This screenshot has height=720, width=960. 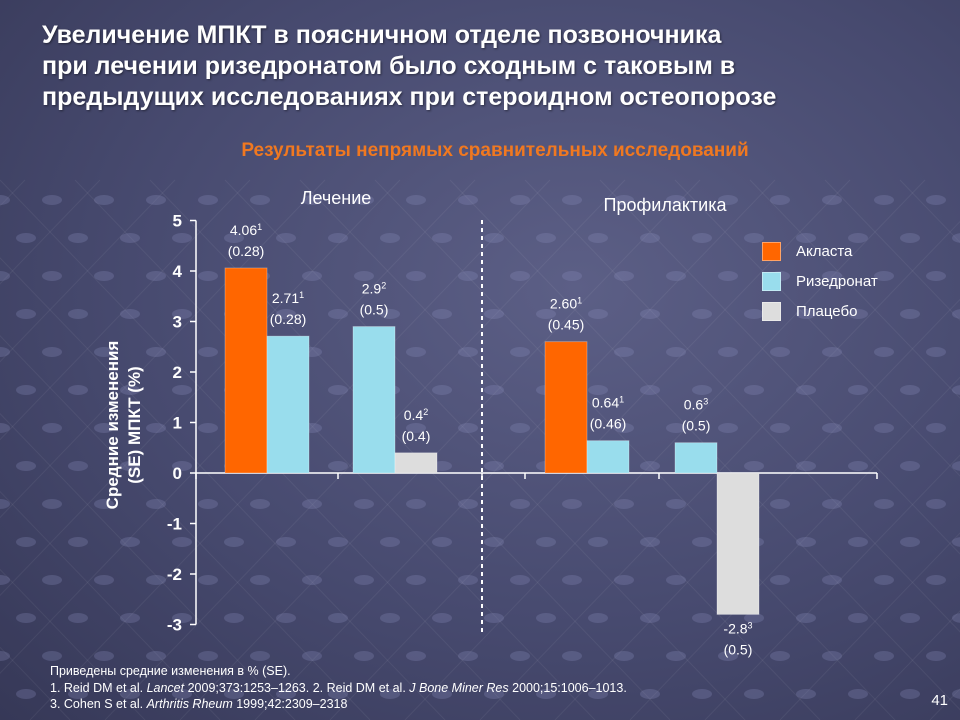 I want to click on footnote-line-1: Приведены средние изменения в % (SE)., so click(x=170, y=671).